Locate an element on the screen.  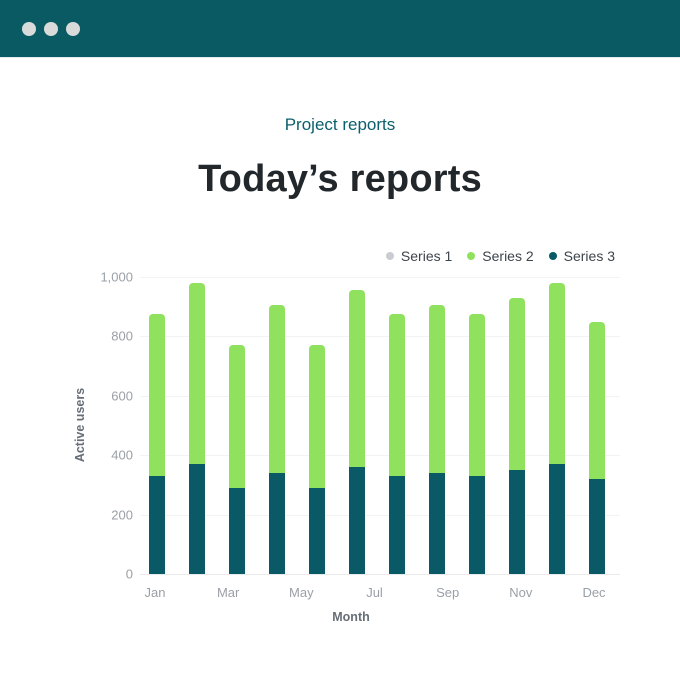
bar-sep is located at coordinates (477, 444).